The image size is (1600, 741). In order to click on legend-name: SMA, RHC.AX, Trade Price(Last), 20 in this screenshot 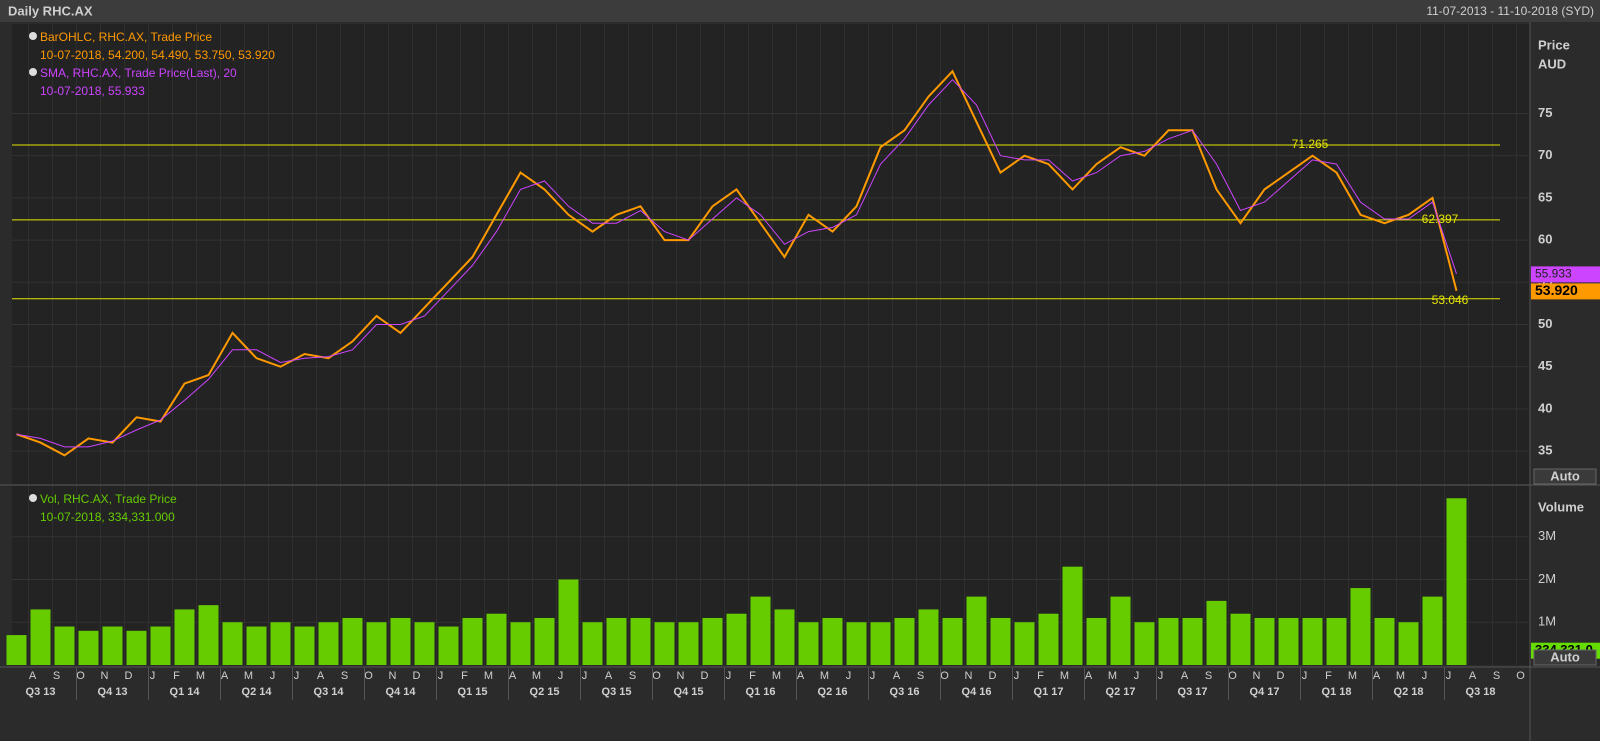, I will do `click(138, 73)`.